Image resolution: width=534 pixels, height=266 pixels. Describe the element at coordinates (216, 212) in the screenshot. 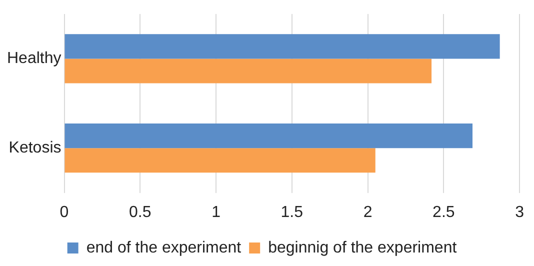

I see `x-tick-label: 1` at that location.